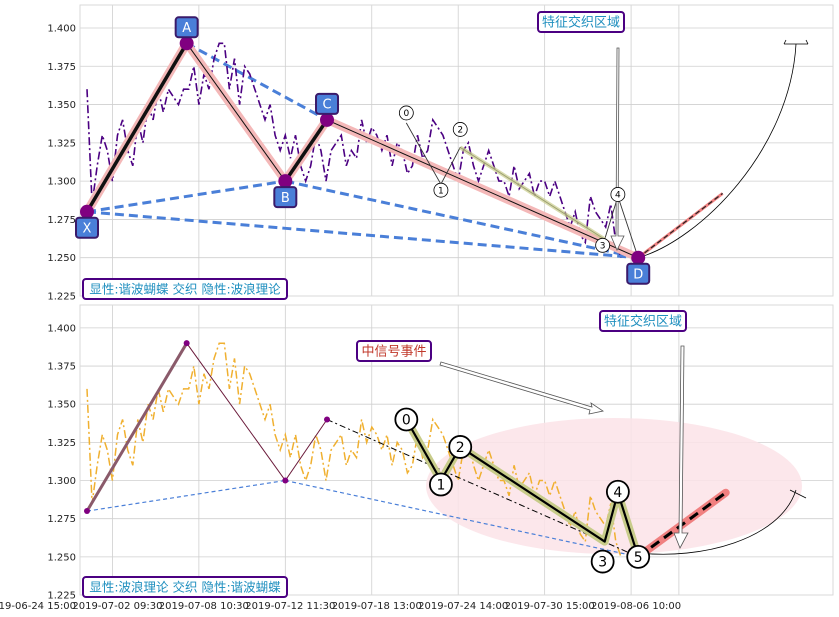  I want to click on pattern-label-a: A, so click(186, 27).